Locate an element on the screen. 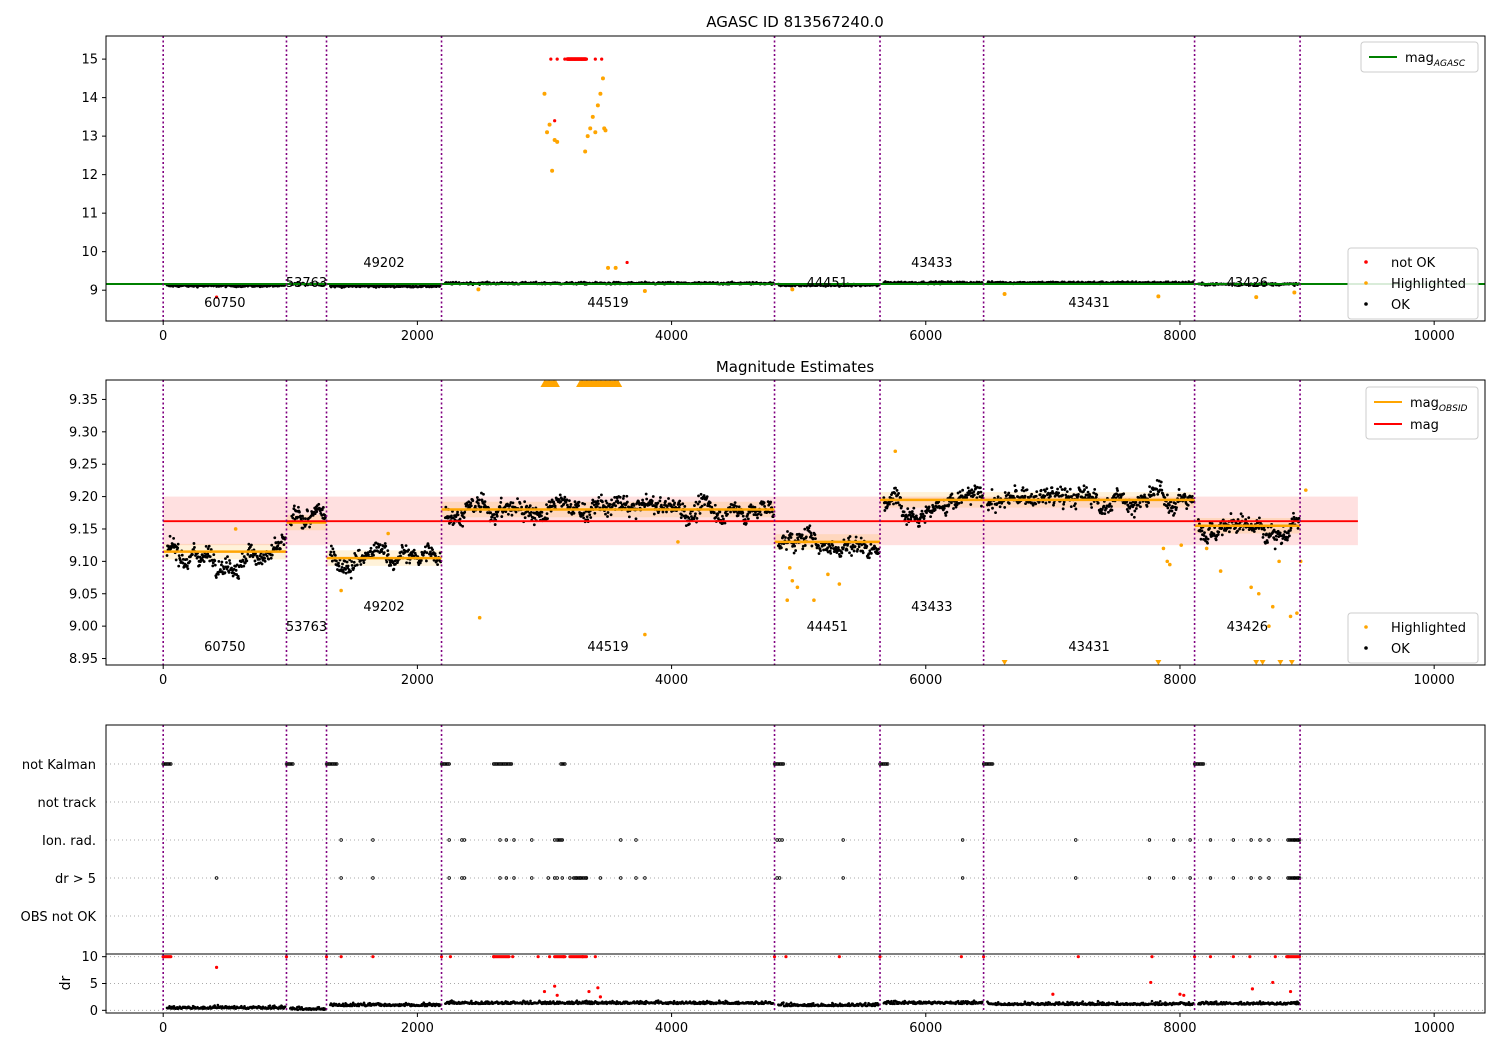  panel2-y-ticks: 8.959.009.059.109.159.209.259.309.35 is located at coordinates (87, 530).